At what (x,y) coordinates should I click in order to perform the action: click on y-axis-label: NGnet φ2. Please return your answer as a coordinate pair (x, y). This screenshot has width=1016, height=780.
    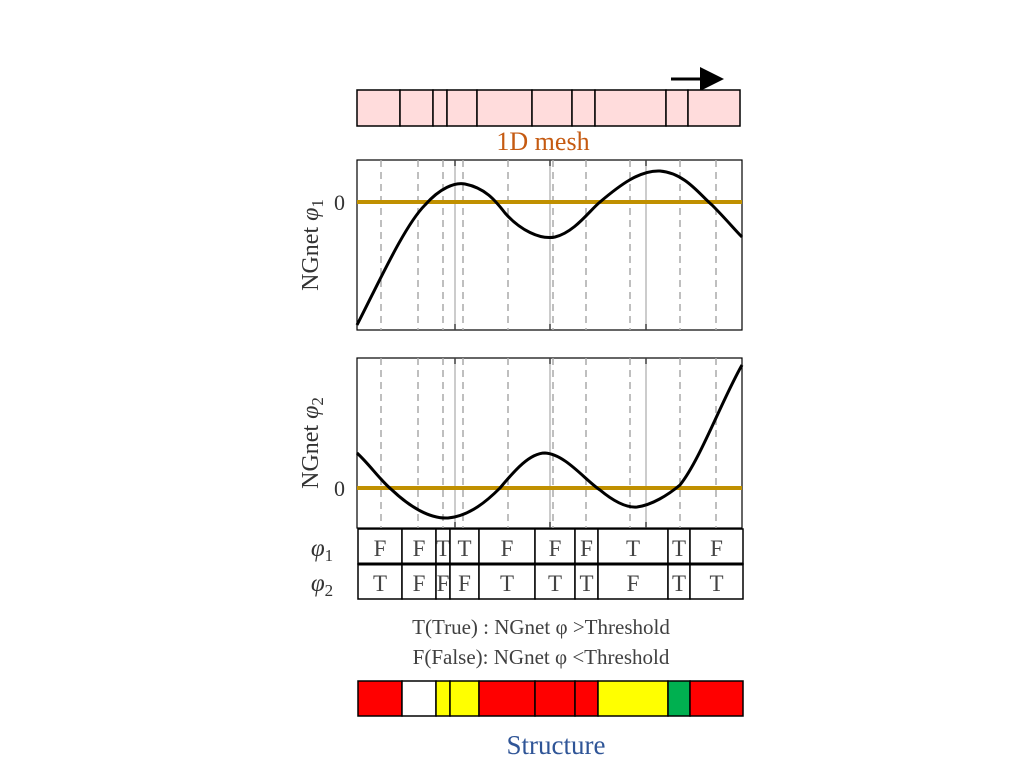
    Looking at the image, I should click on (312, 443).